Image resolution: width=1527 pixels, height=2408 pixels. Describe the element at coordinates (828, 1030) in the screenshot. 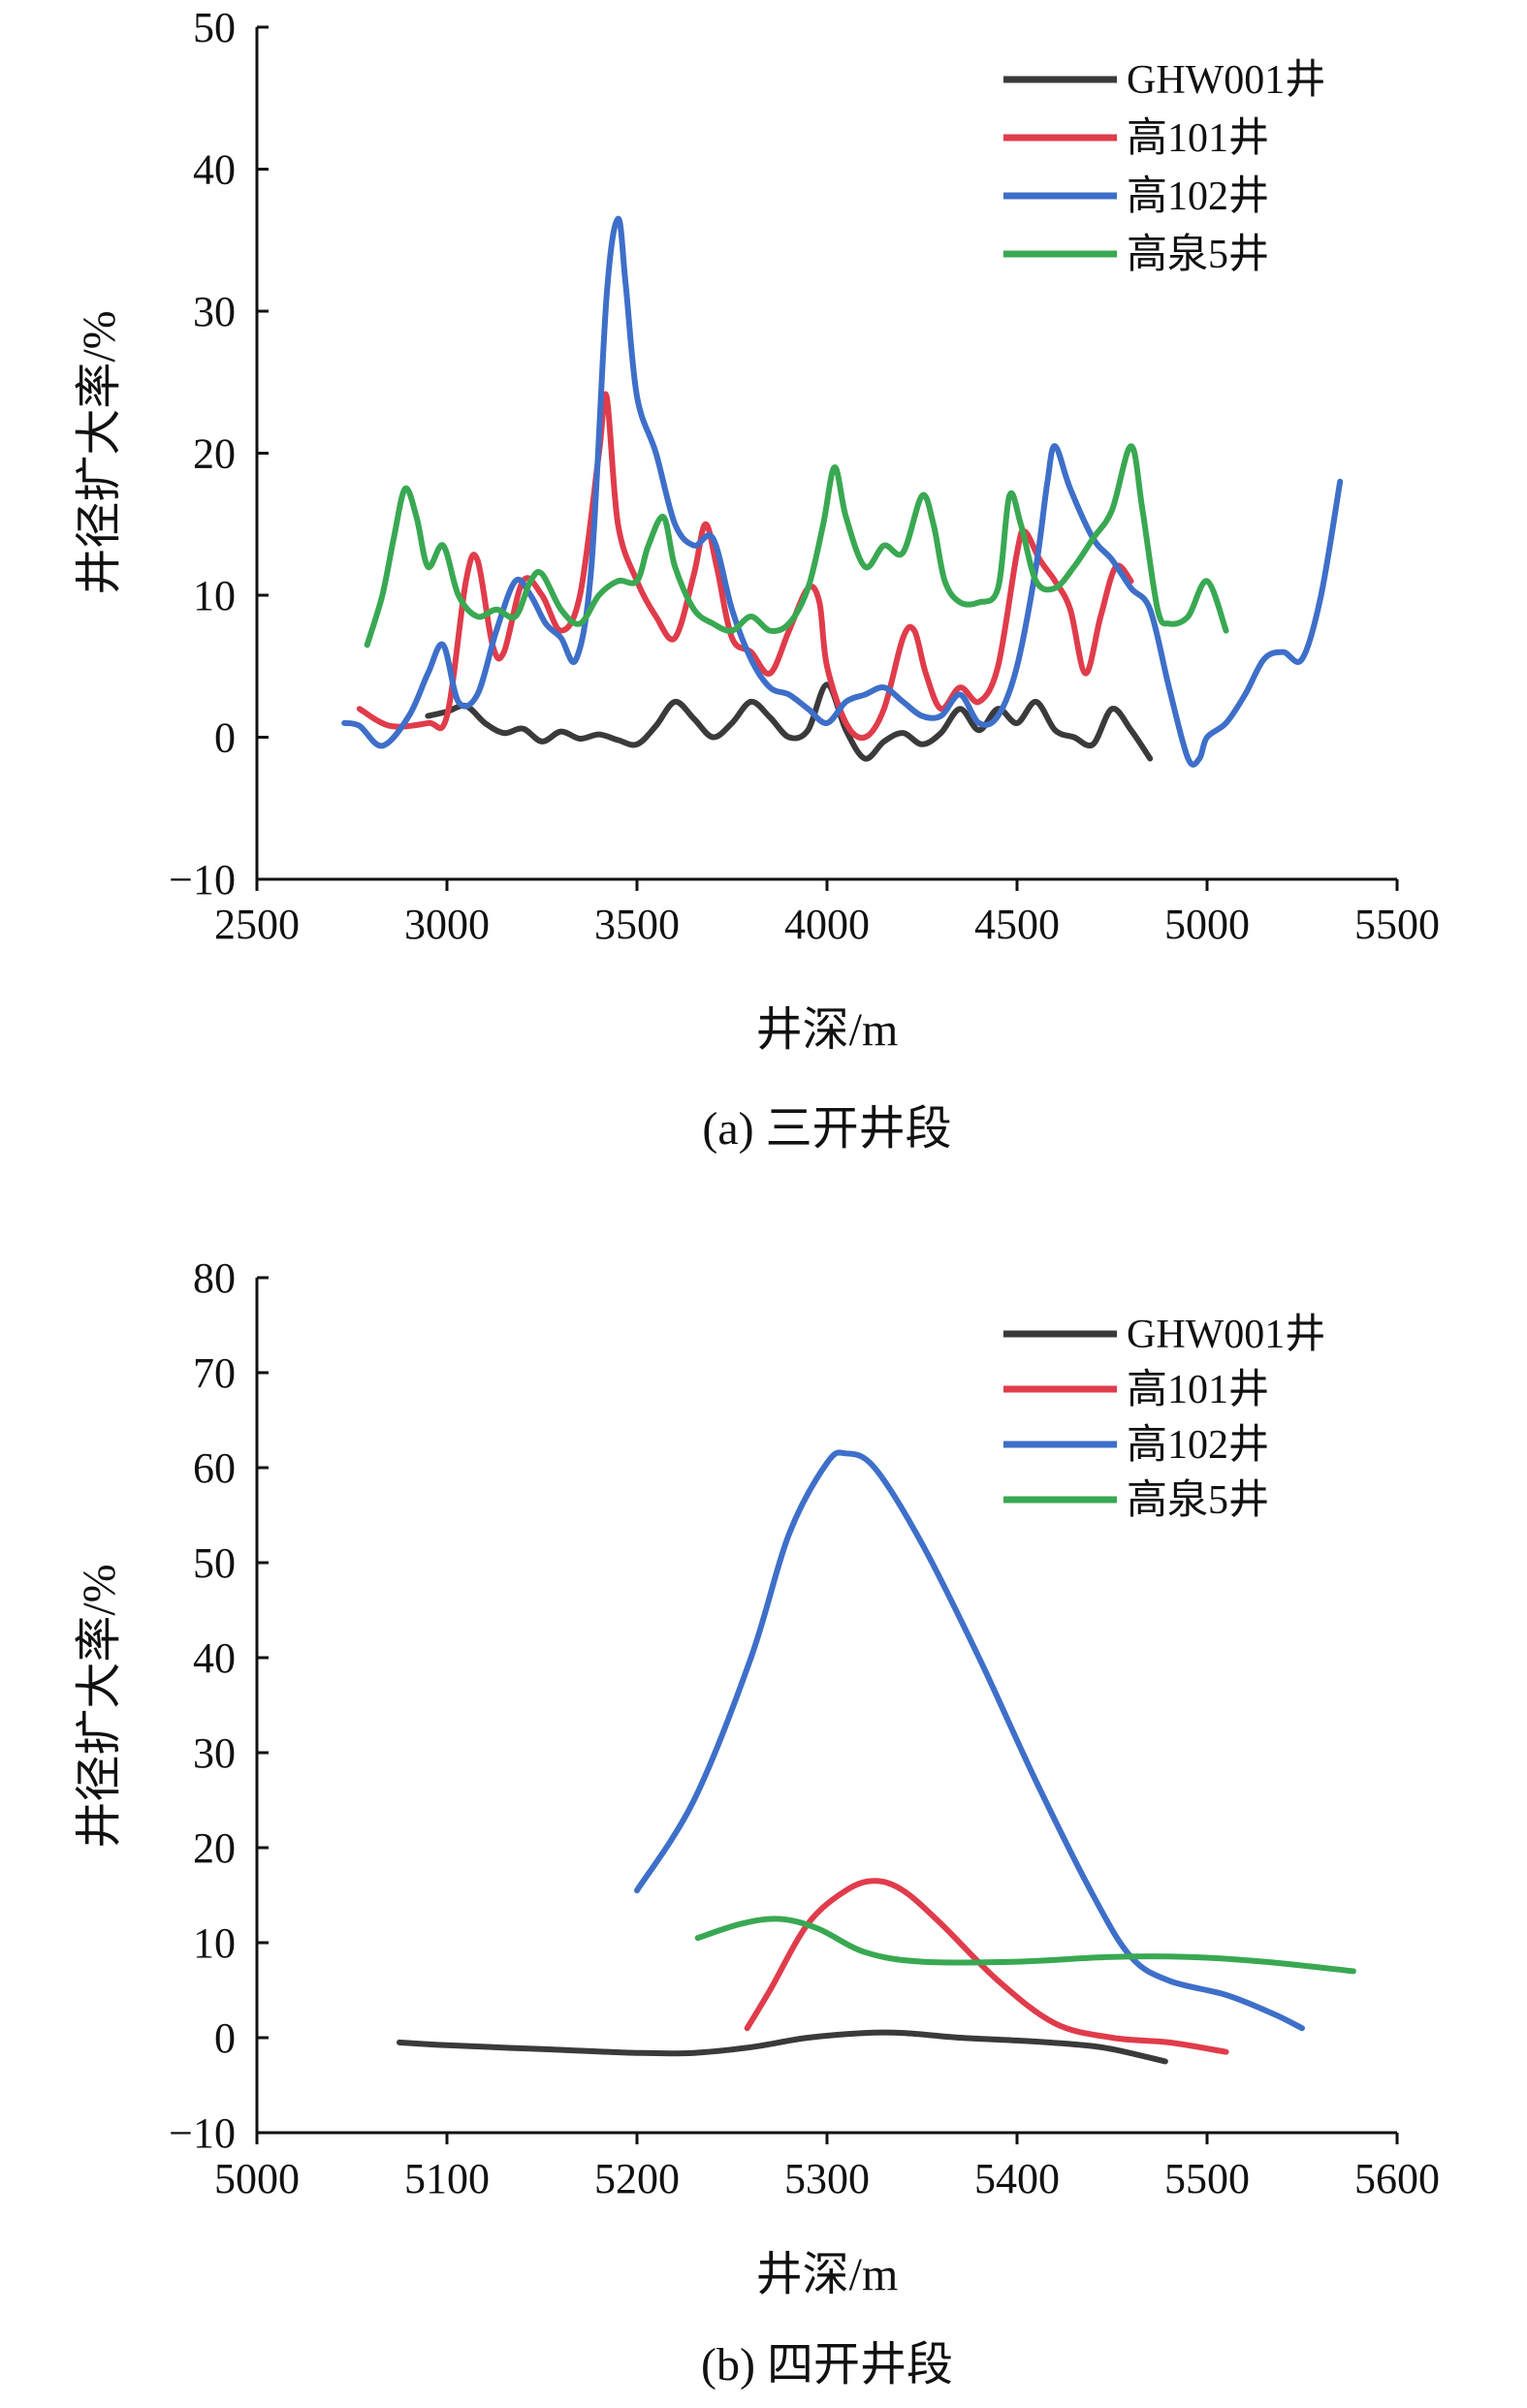

I see `chart-a-x-axis-label: 井深/m` at that location.